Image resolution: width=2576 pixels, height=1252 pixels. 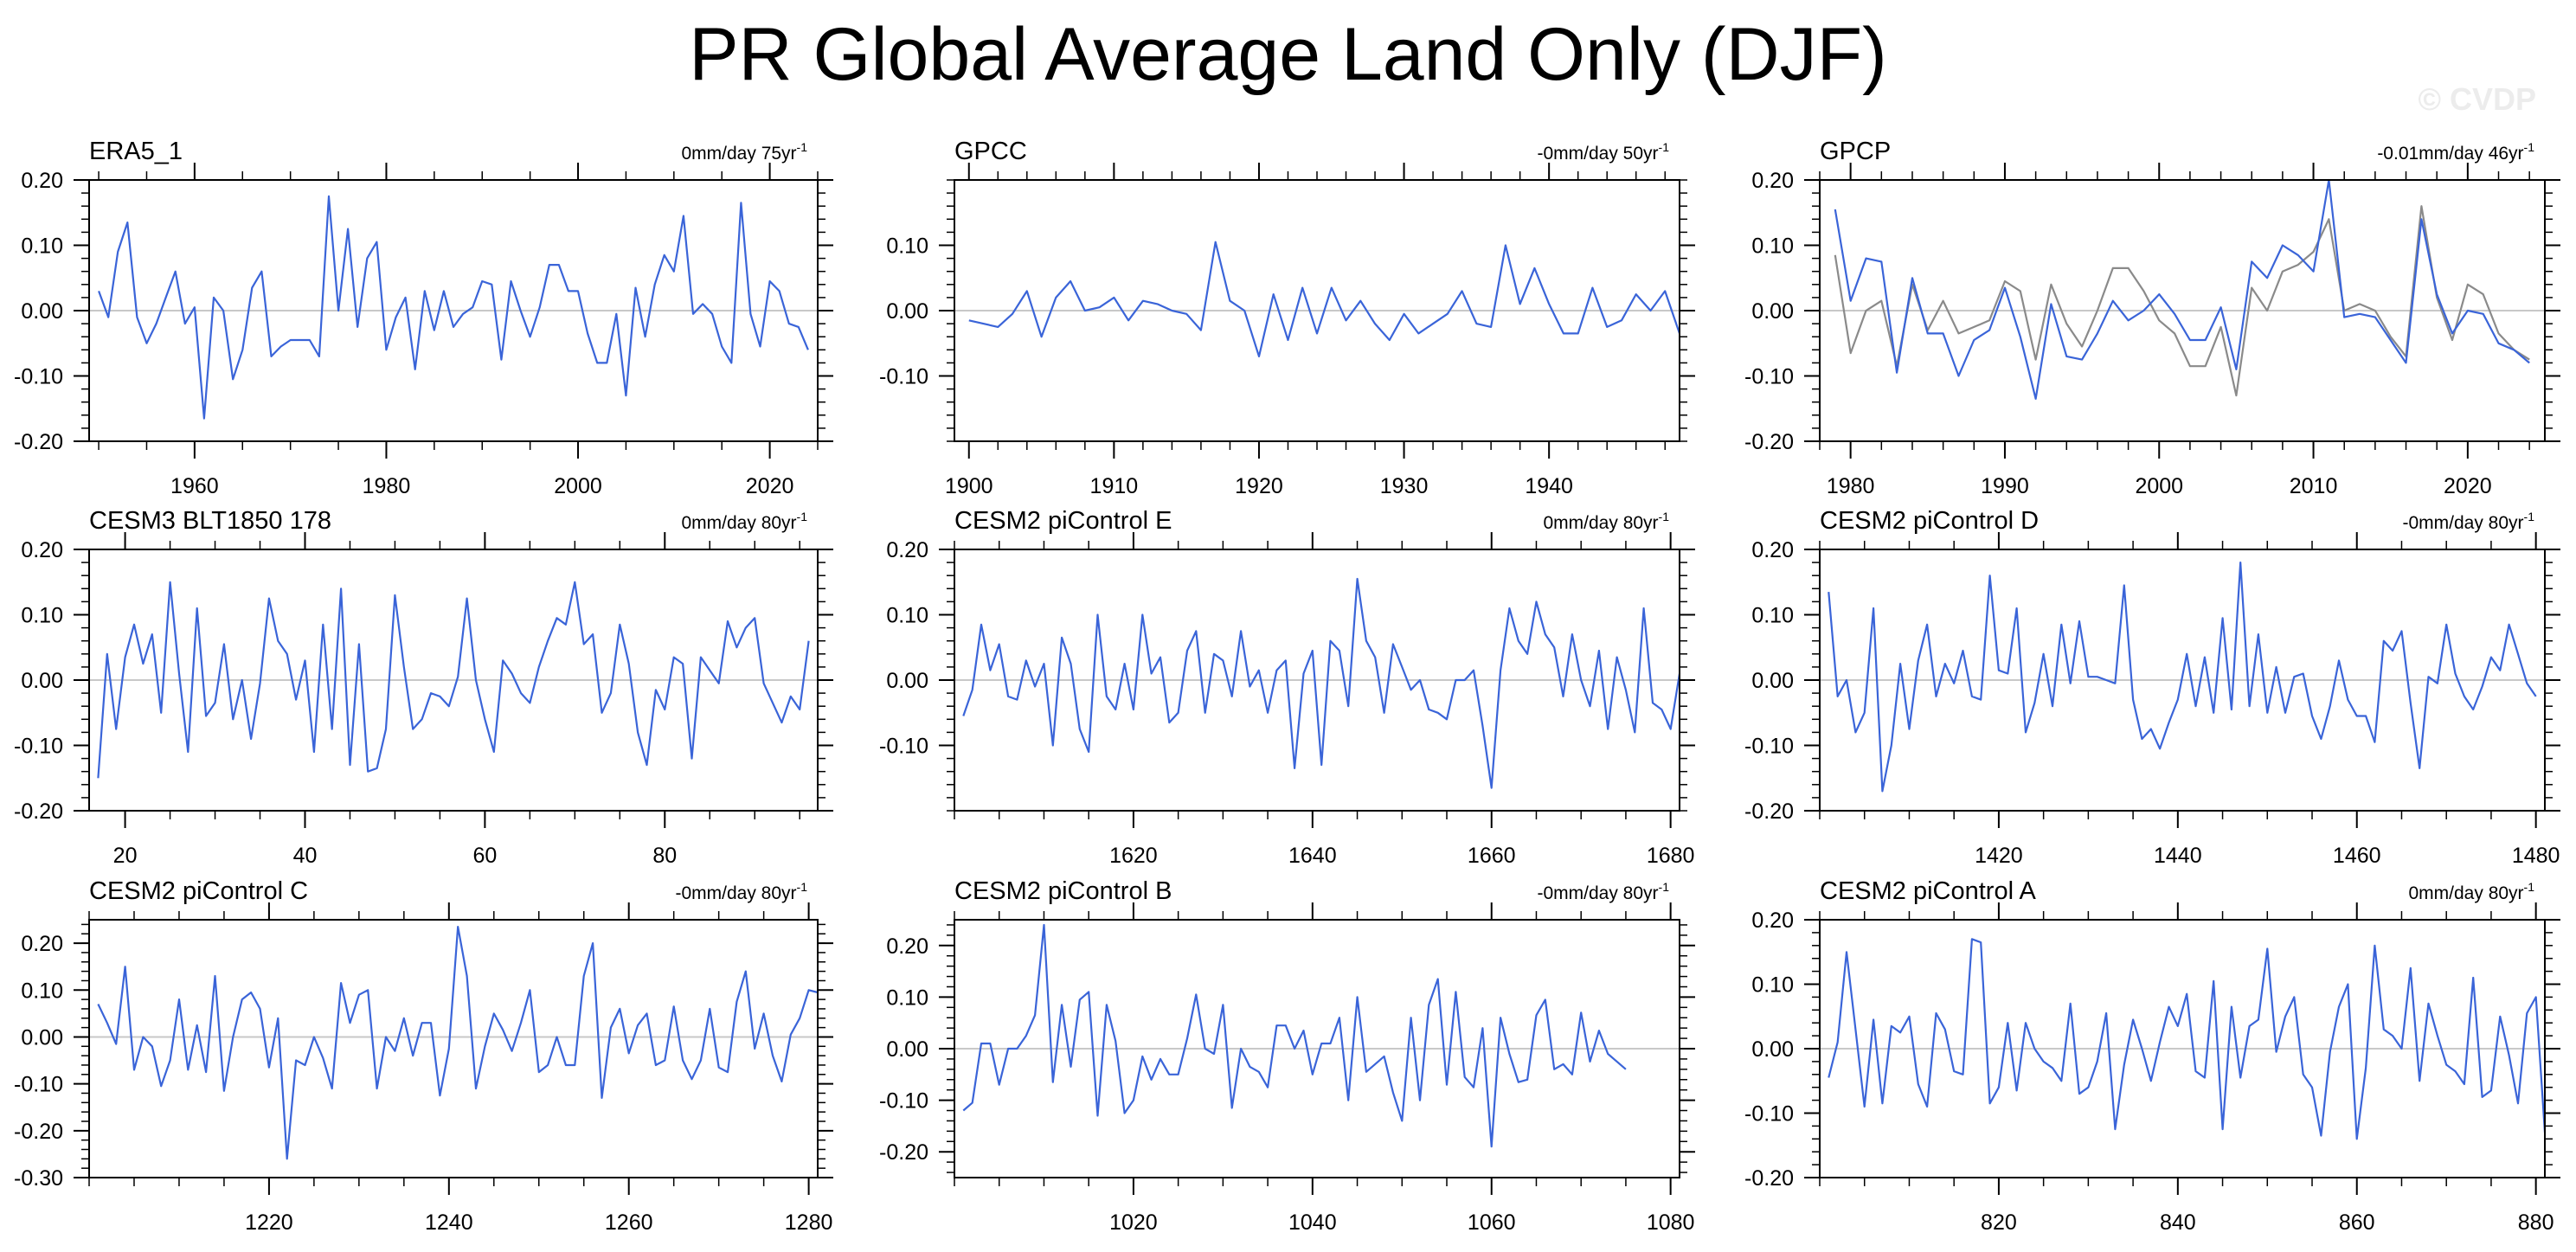 I want to click on x-tick-label: 880, so click(x=2536, y=1222).